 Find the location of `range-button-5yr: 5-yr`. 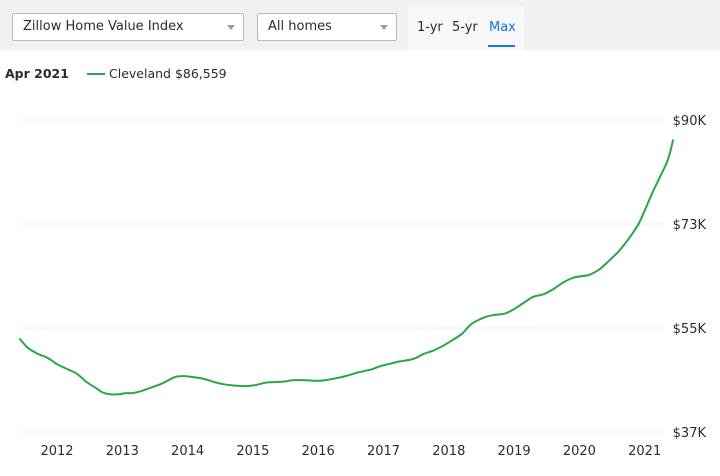

range-button-5yr: 5-yr is located at coordinates (465, 27).